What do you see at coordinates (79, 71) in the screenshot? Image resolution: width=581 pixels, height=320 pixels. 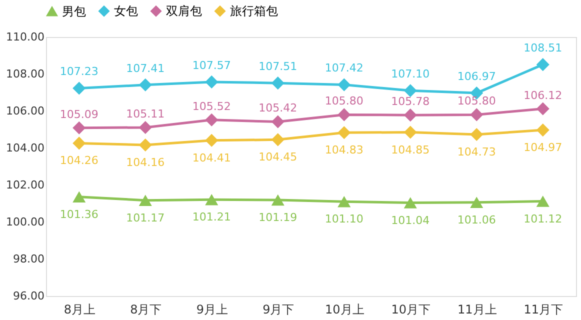 I see `data-label: 107.23` at bounding box center [79, 71].